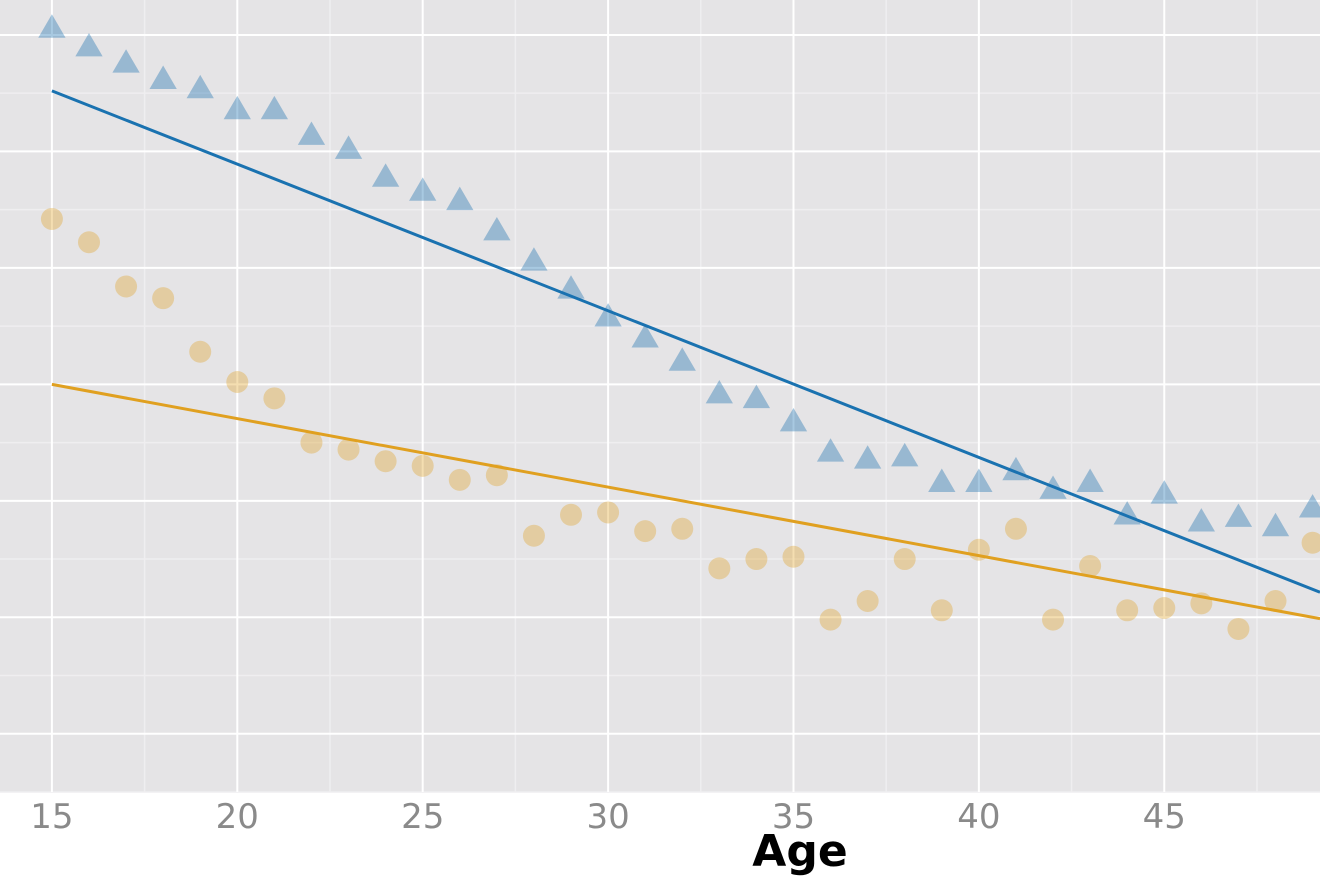 Image resolution: width=1320 pixels, height=878 pixels. I want to click on x-tick-label: 25, so click(422, 817).